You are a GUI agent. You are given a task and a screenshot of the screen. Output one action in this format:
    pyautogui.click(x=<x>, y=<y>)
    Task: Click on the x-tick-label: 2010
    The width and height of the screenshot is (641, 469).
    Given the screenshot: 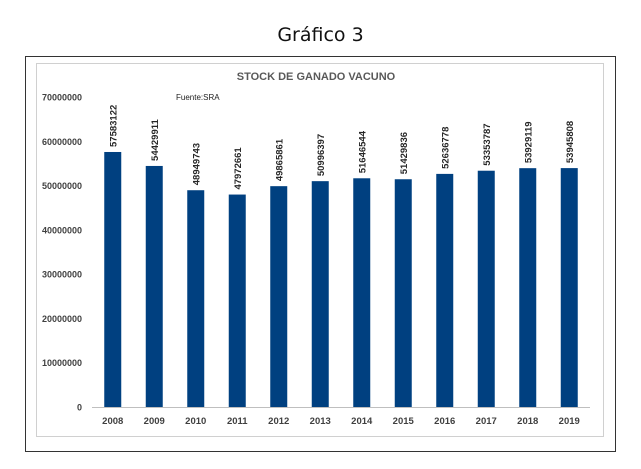 What is the action you would take?
    pyautogui.click(x=195, y=421)
    